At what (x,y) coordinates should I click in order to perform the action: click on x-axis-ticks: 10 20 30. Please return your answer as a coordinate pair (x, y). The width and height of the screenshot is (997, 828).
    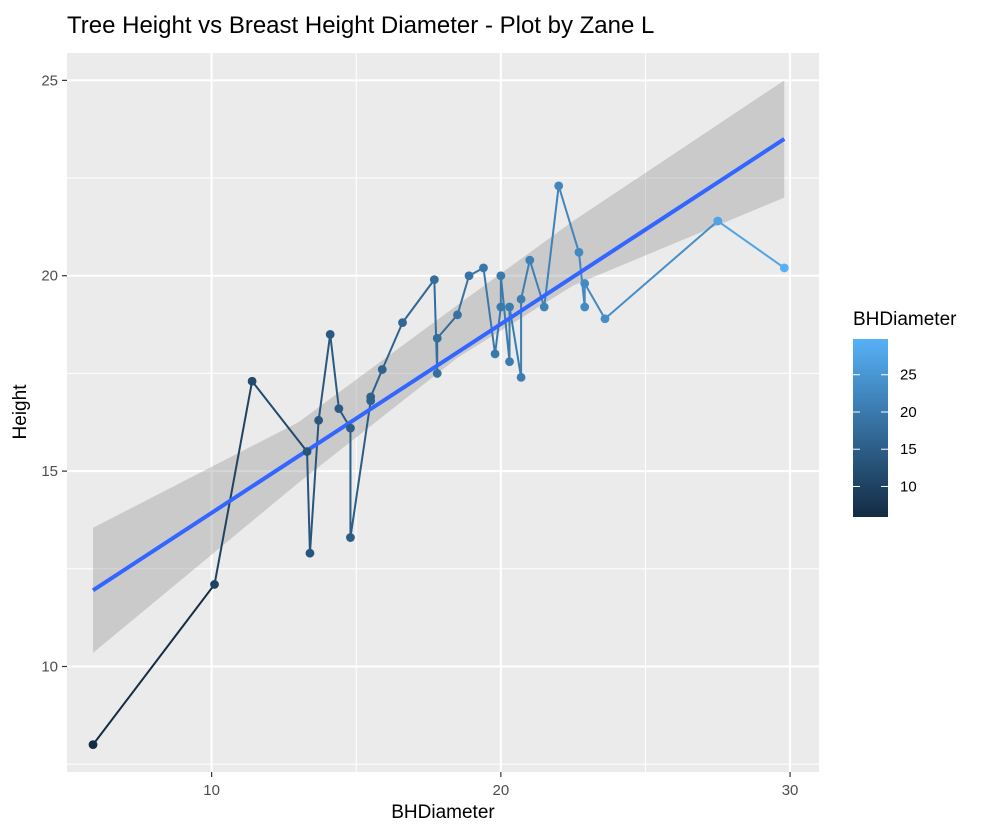
    Looking at the image, I should click on (500, 785).